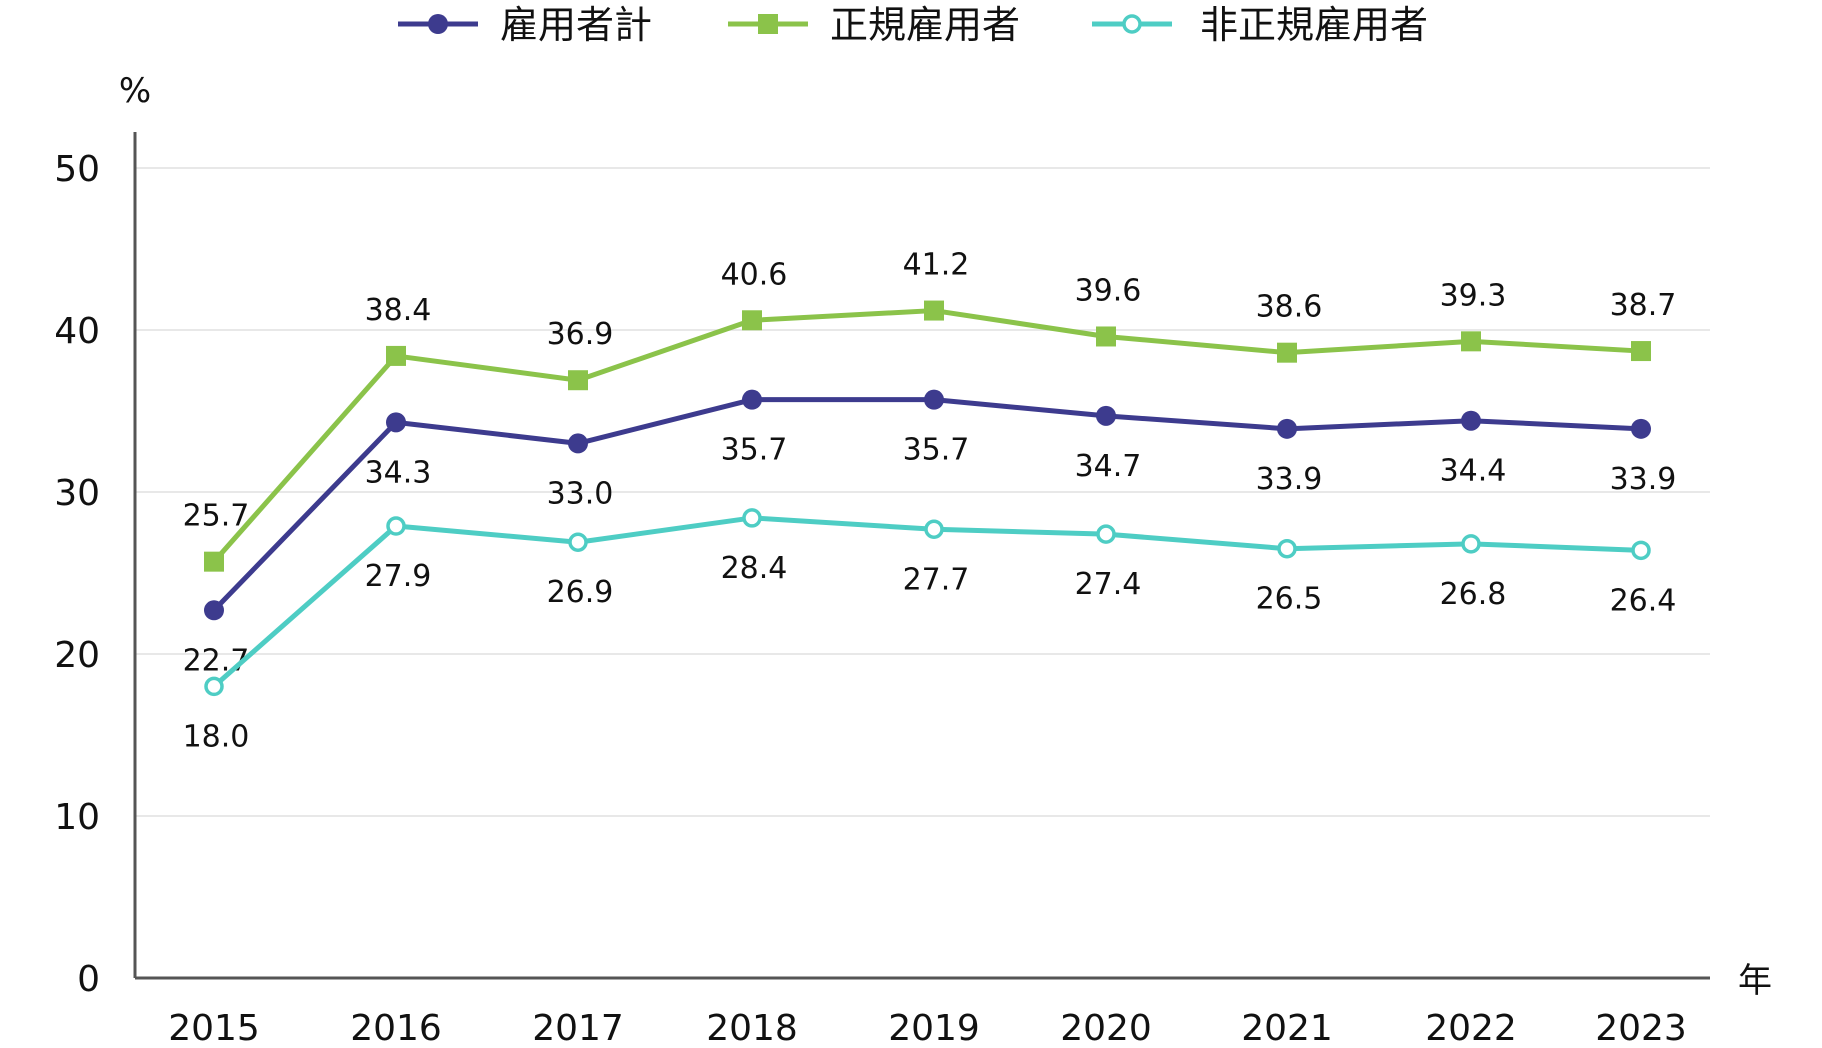 The image size is (1822, 1048). Describe the element at coordinates (1755, 981) in the screenshot. I see `x-axis-unit: 年` at that location.